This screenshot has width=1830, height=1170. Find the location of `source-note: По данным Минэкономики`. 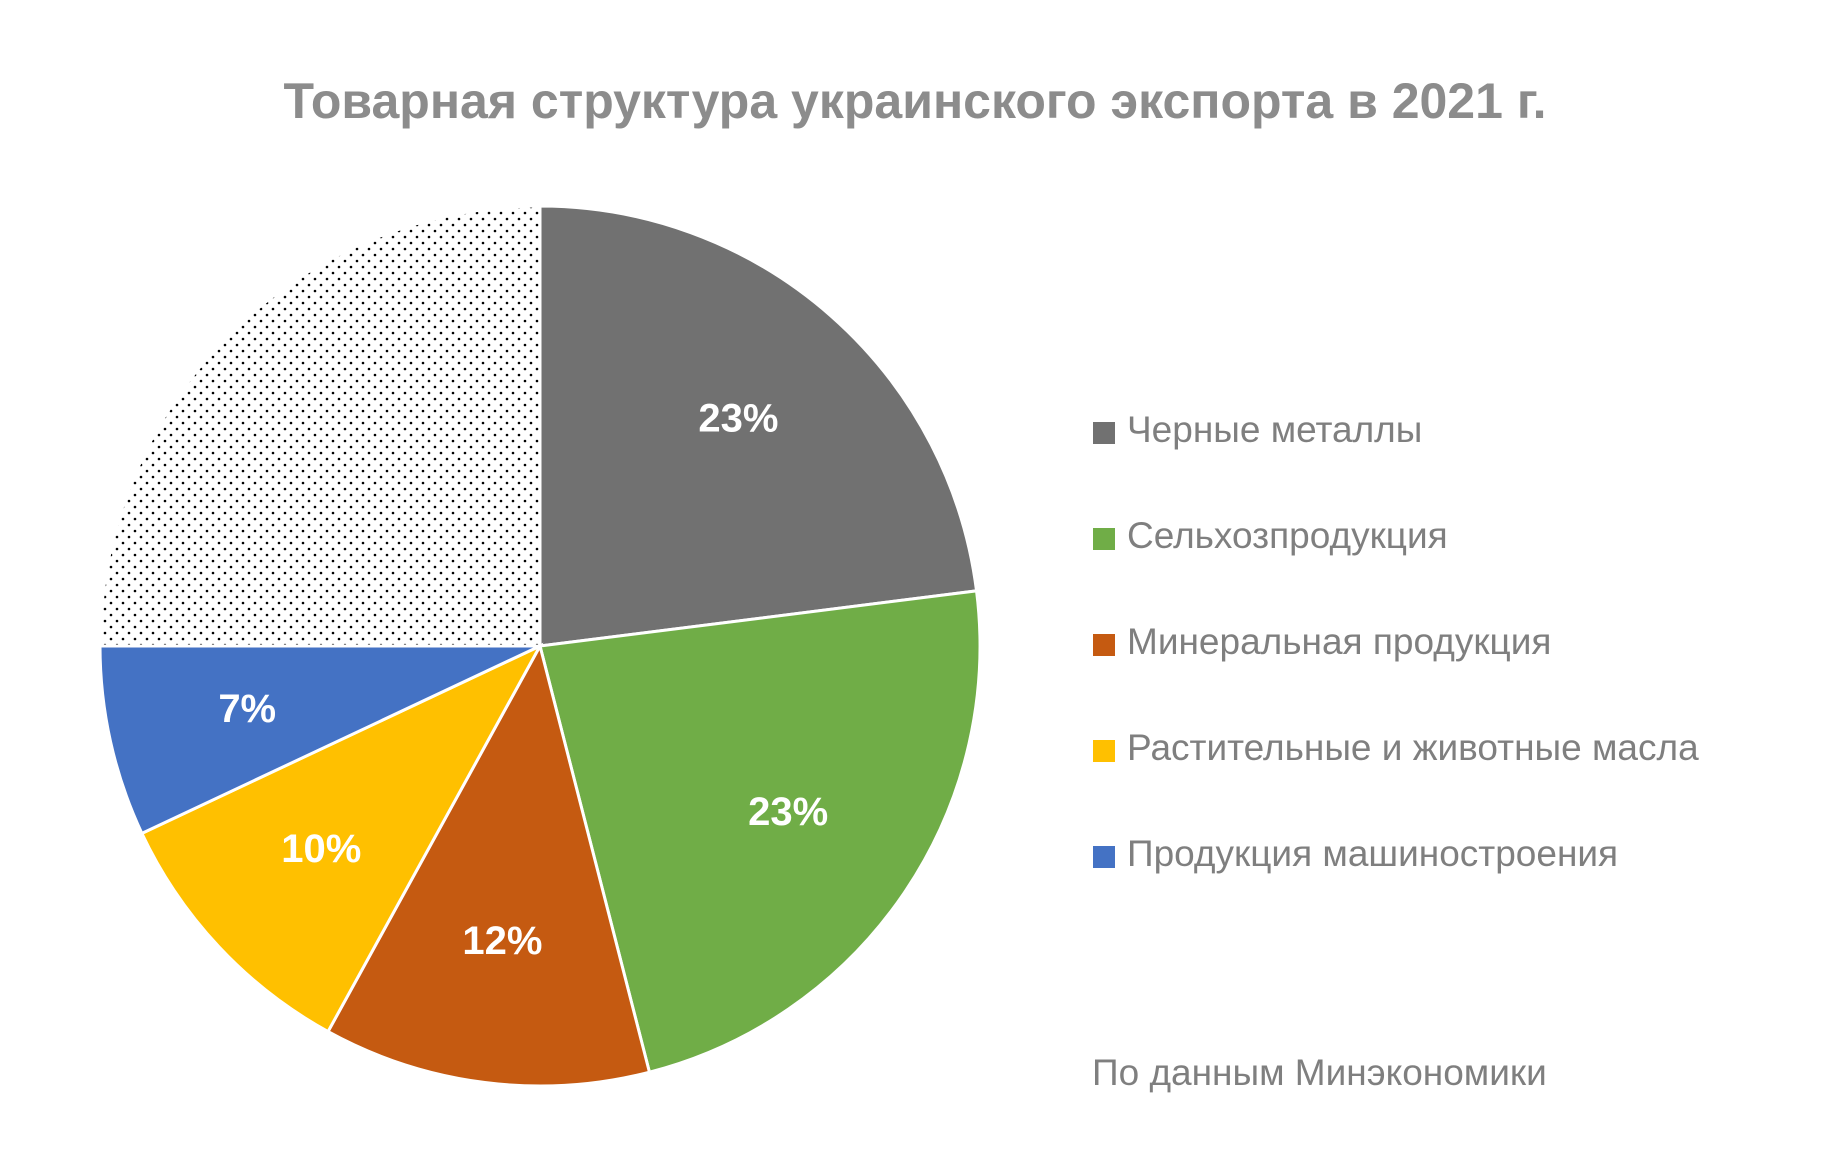

source-note: По данным Минэкономики is located at coordinates (1319, 1072).